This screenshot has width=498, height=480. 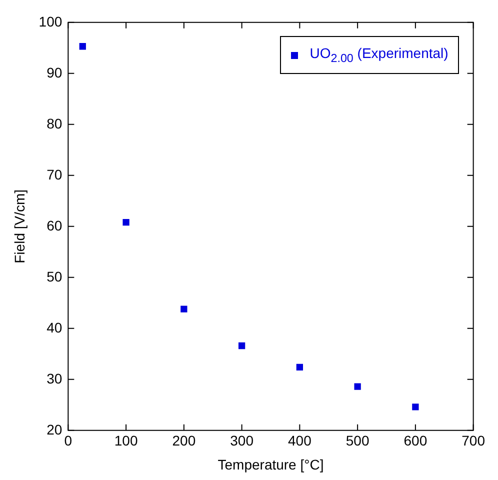 I want to click on y-tick-label: 100, so click(x=50, y=21).